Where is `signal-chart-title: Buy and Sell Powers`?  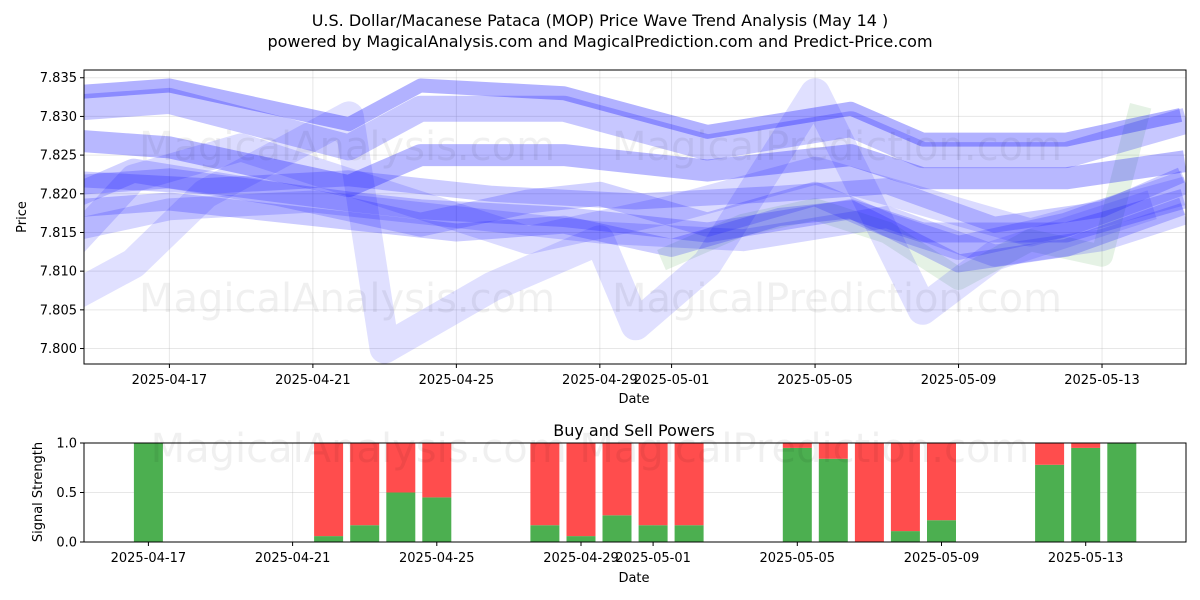
signal-chart-title: Buy and Sell Powers is located at coordinates (634, 430).